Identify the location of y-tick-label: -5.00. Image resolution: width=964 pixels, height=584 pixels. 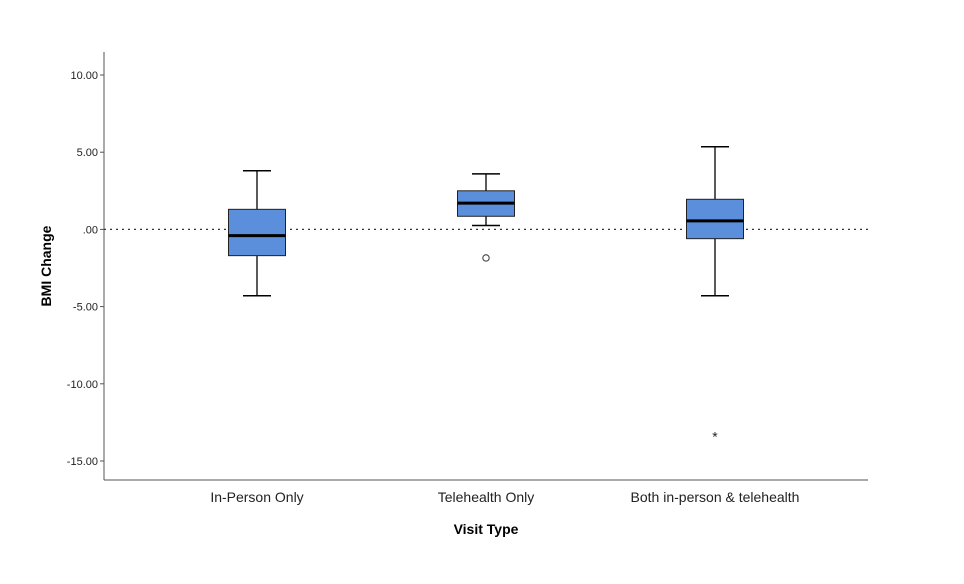
(85, 308).